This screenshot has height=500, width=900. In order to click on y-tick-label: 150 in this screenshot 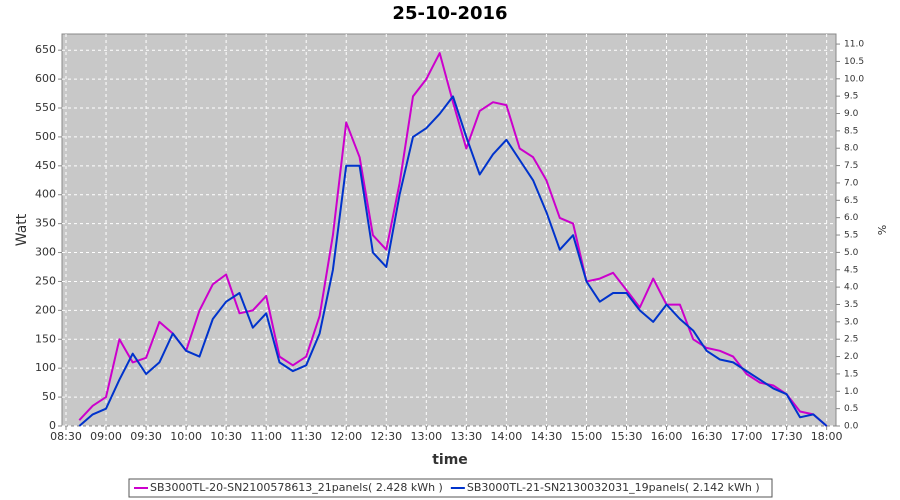, I will do `click(45, 338)`.